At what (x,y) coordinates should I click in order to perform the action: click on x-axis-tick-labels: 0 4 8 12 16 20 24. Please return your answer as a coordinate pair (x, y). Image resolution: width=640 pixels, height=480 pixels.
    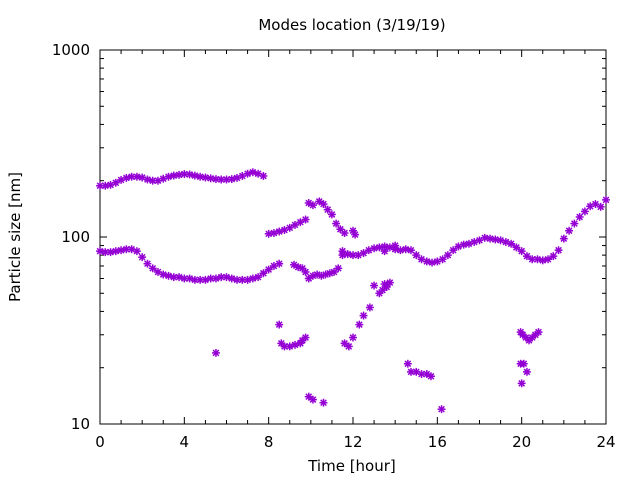
    Looking at the image, I should click on (355, 442).